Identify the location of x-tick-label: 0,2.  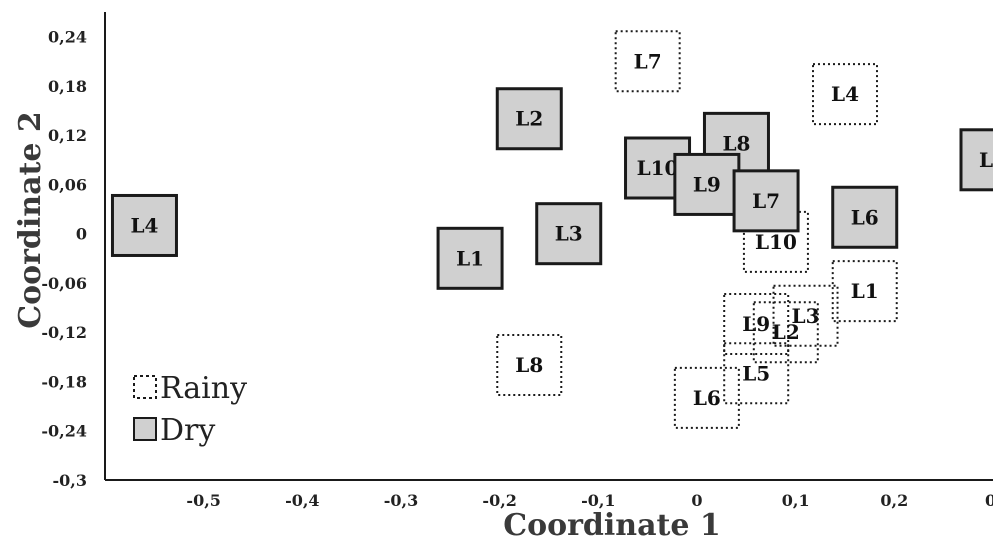
(894, 500).